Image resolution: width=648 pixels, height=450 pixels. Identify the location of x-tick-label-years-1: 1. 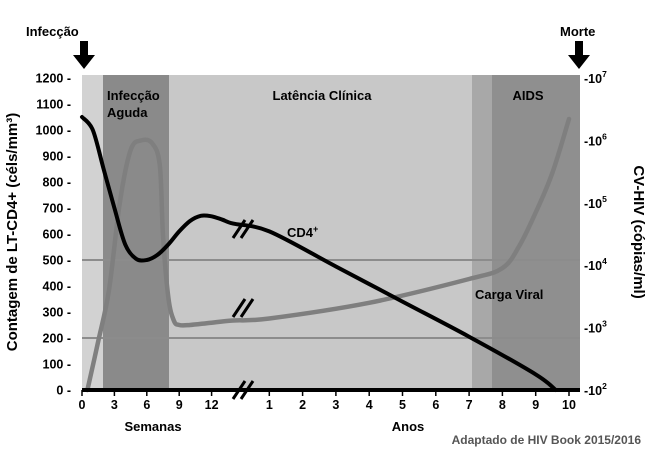
(269, 405).